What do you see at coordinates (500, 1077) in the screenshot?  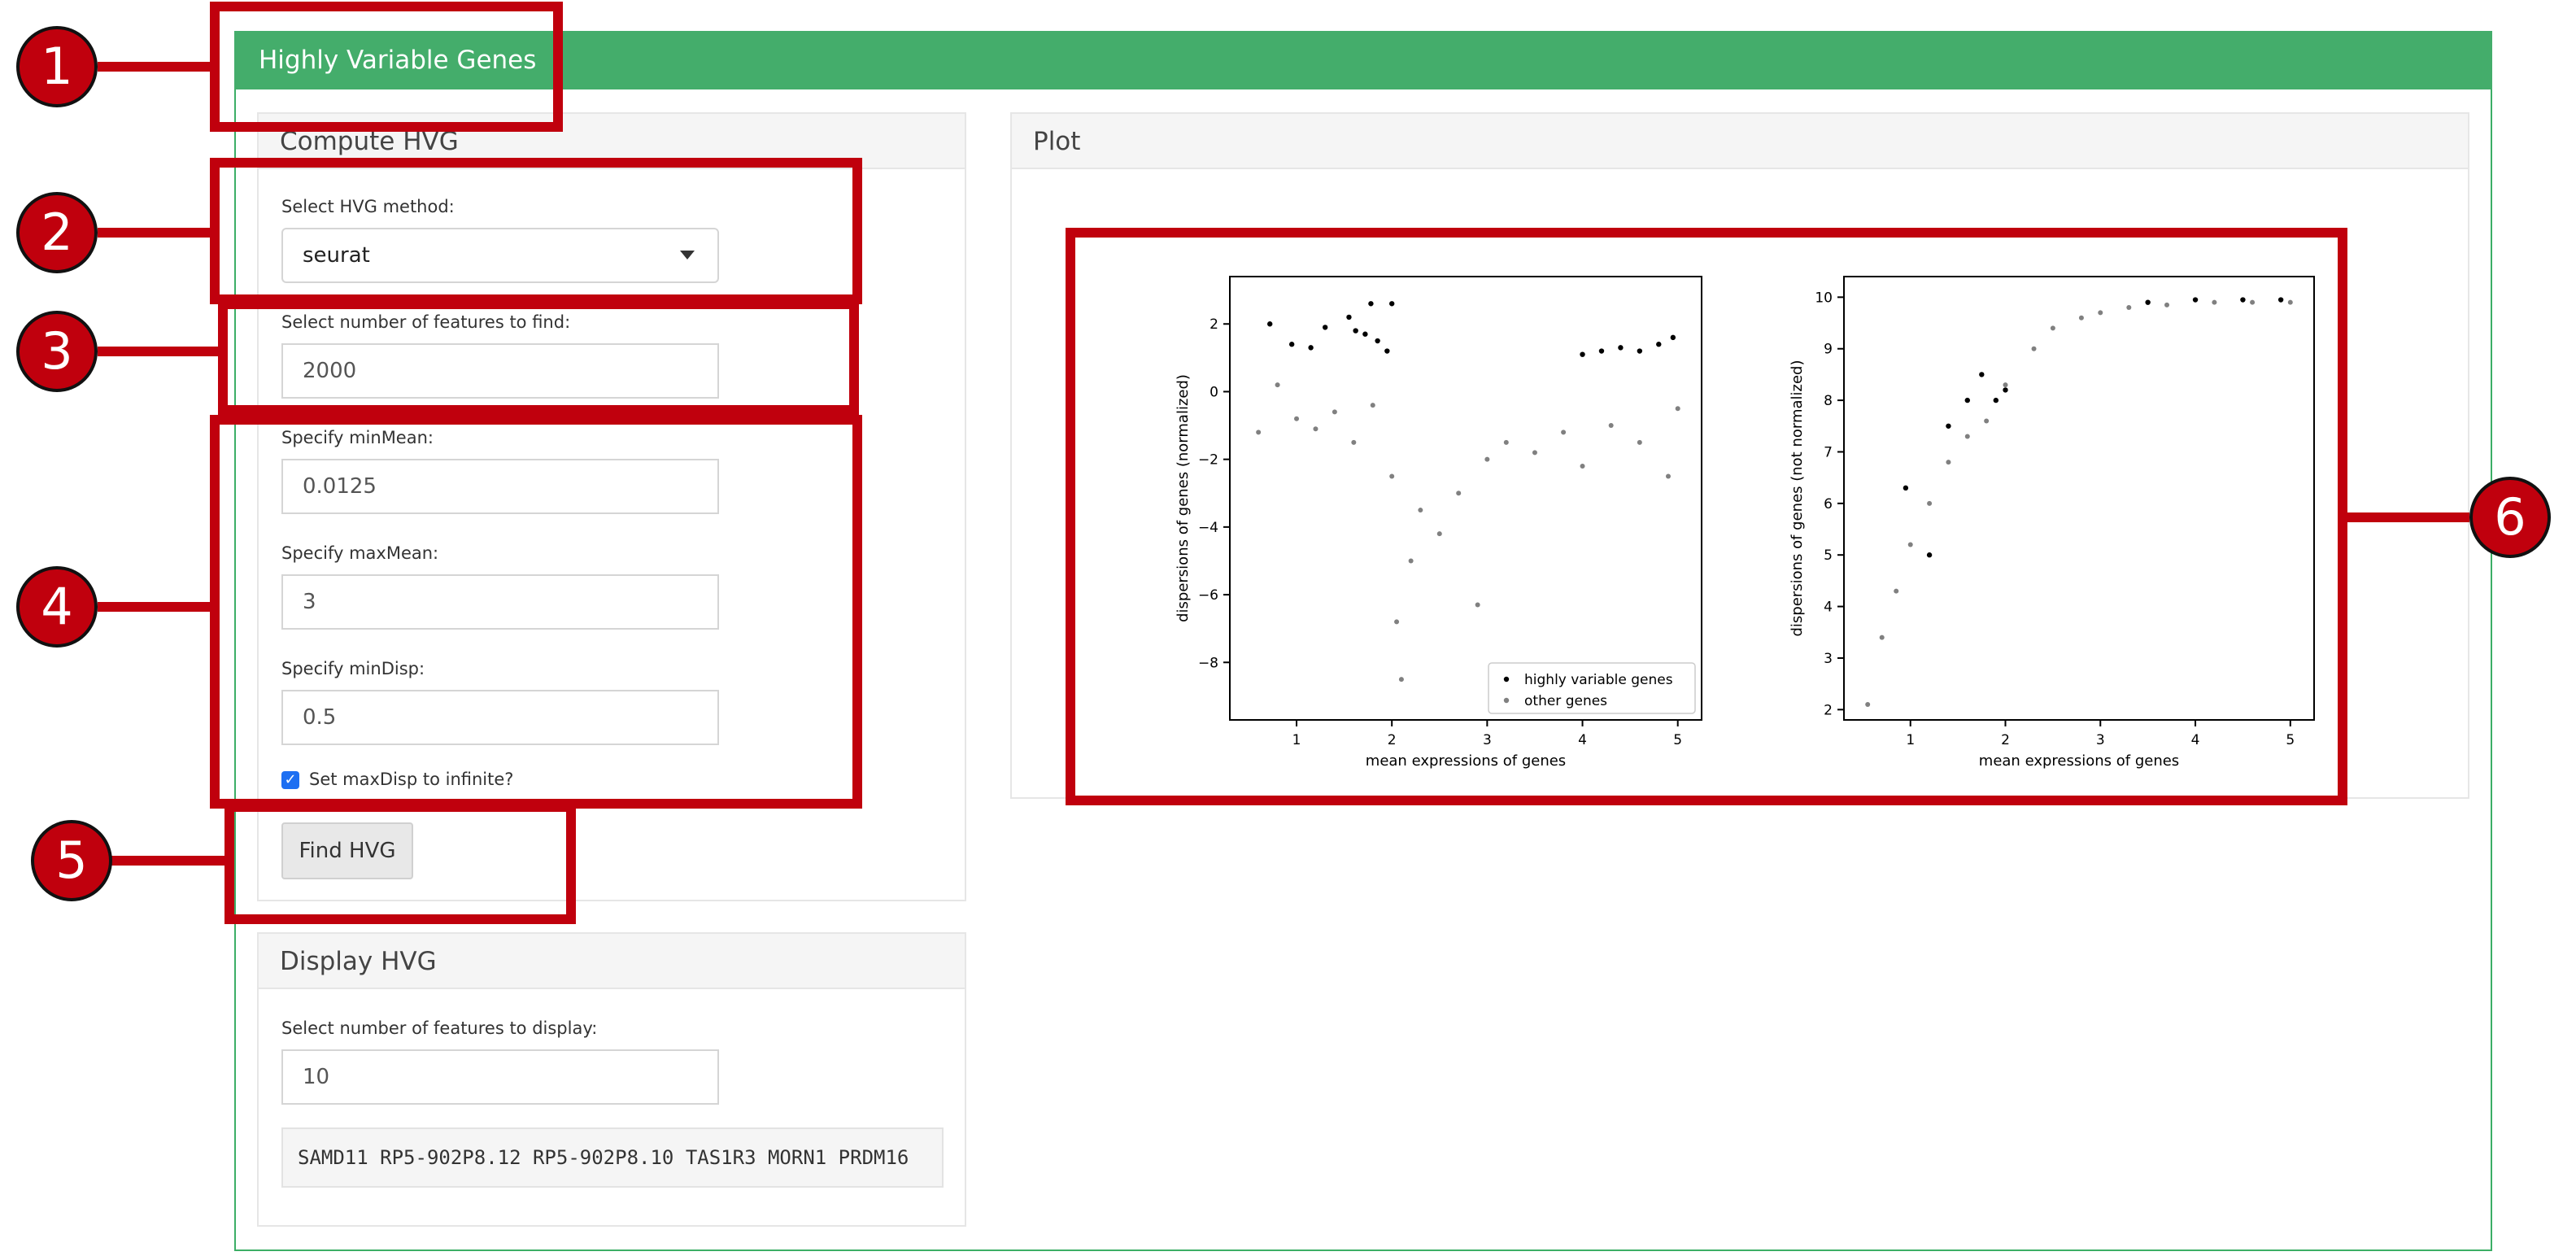 I see `n-display-input: 10` at bounding box center [500, 1077].